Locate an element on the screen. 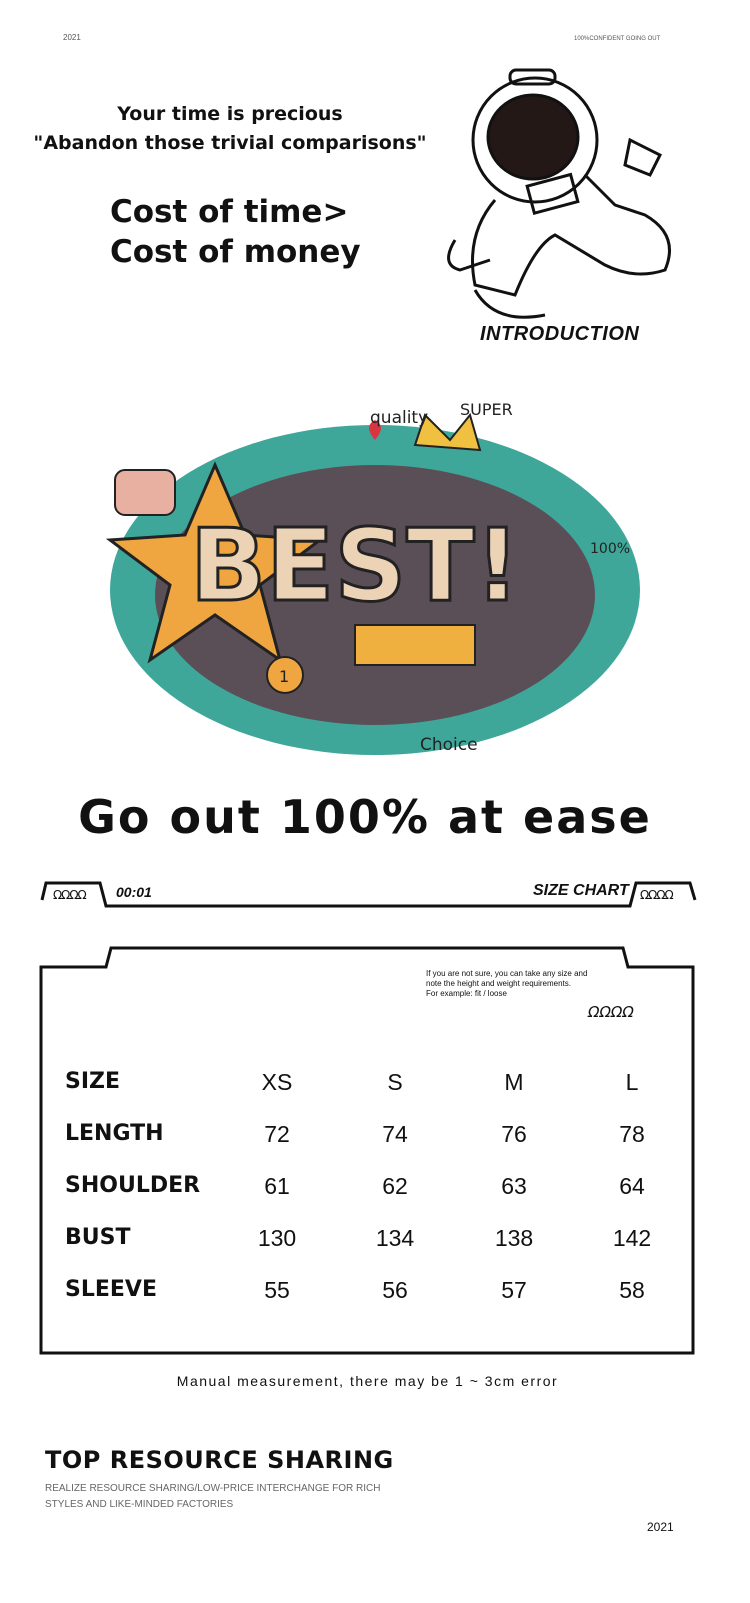 The width and height of the screenshot is (750, 1603). row-label: SLEEVE is located at coordinates (111, 1289).